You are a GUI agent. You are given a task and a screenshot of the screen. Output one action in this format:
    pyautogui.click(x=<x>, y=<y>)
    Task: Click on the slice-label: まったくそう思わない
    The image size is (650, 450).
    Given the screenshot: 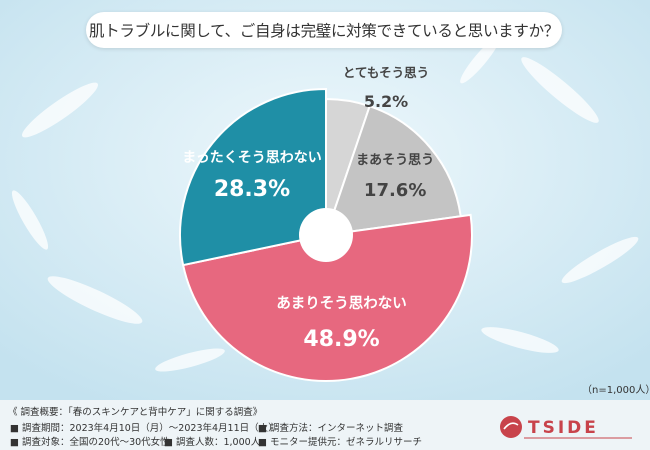 What is the action you would take?
    pyautogui.click(x=251, y=158)
    